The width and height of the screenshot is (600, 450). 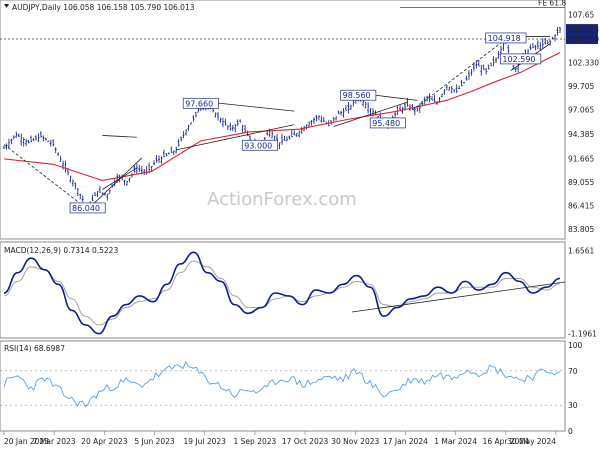 What do you see at coordinates (575, 345) in the screenshot?
I see `rsi-tick-label: 100` at bounding box center [575, 345].